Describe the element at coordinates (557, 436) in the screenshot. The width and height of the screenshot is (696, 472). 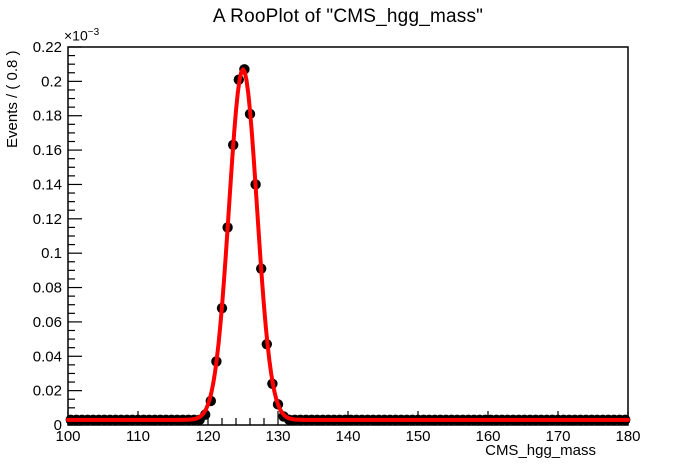
I see `x-tick-label: 170` at that location.